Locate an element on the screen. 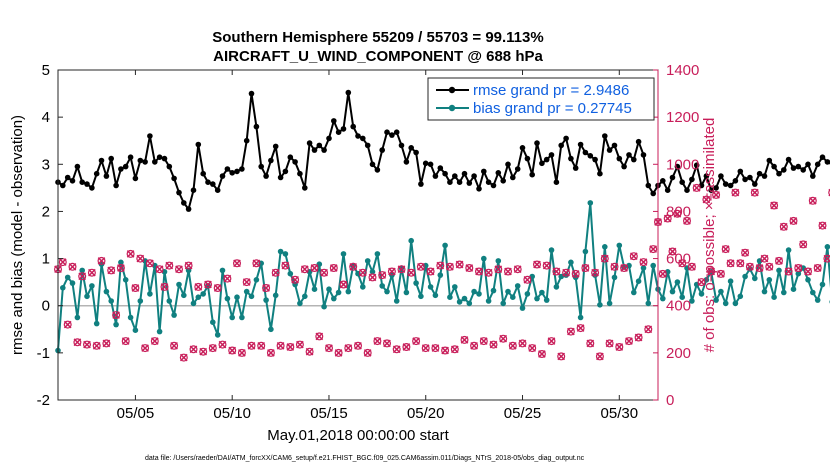  legend-rmse-label: rmse grand pr = 2.9486 is located at coordinates (551, 90).